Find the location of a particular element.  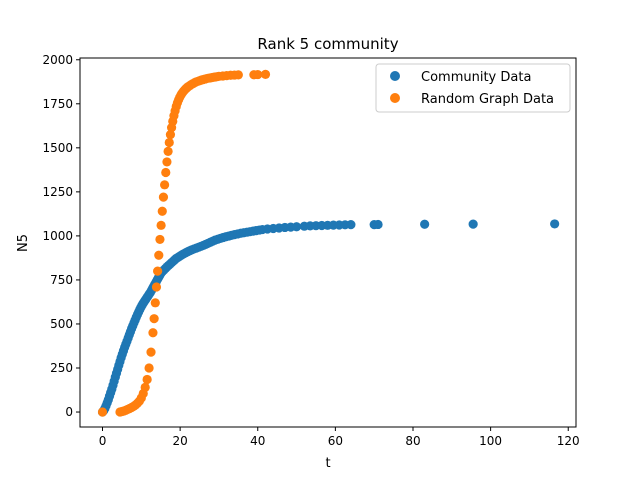

y-axis: 0 250 500 750 1000 1250 1500 1750 2000 is located at coordinates (61, 236).